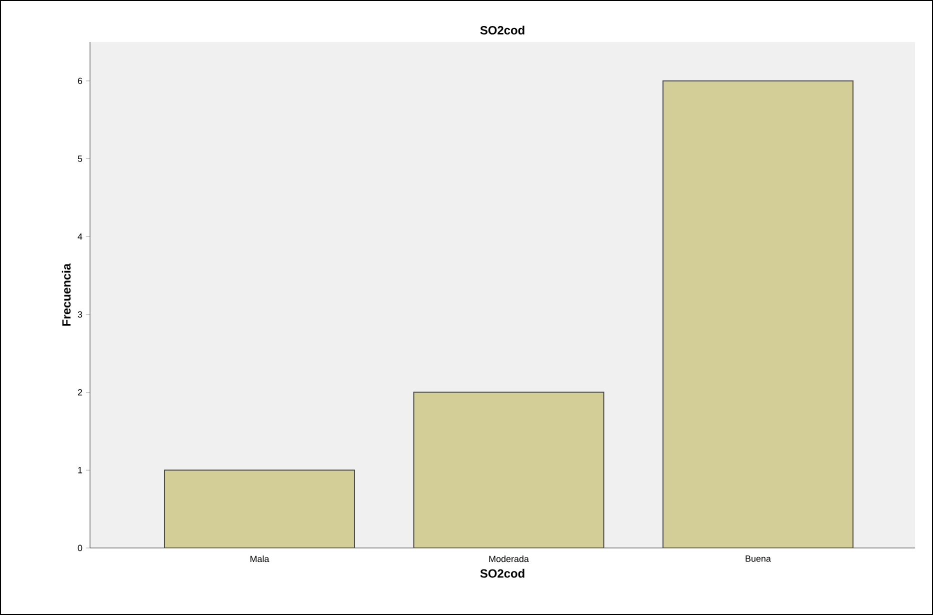 Image resolution: width=933 pixels, height=615 pixels. What do you see at coordinates (80, 237) in the screenshot?
I see `y-tick-label: 4` at bounding box center [80, 237].